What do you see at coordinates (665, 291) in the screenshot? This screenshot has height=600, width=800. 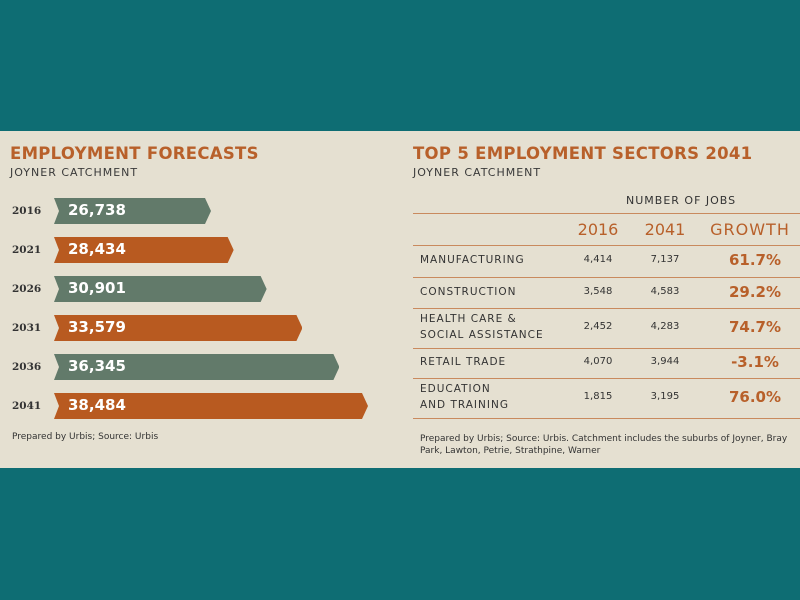 I see `jobs-value: 4,583` at bounding box center [665, 291].